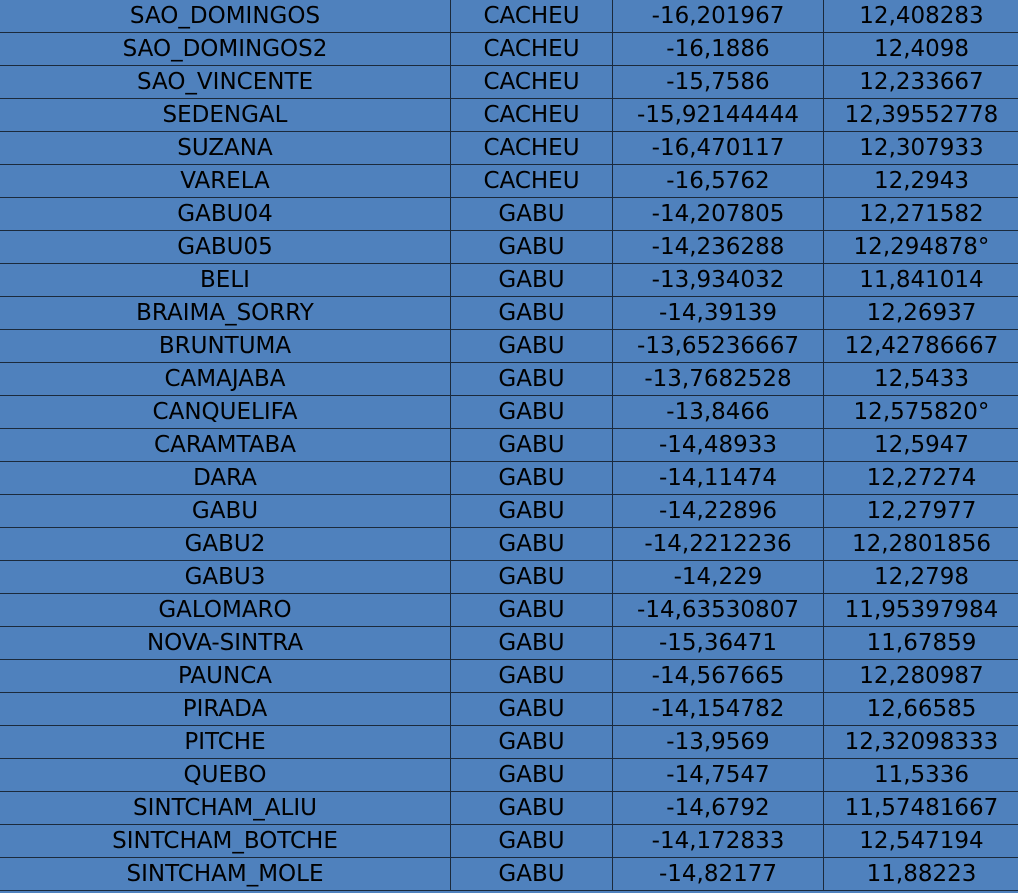 The image size is (1018, 893). I want to click on latitude-cell: 11,88223, so click(920, 874).